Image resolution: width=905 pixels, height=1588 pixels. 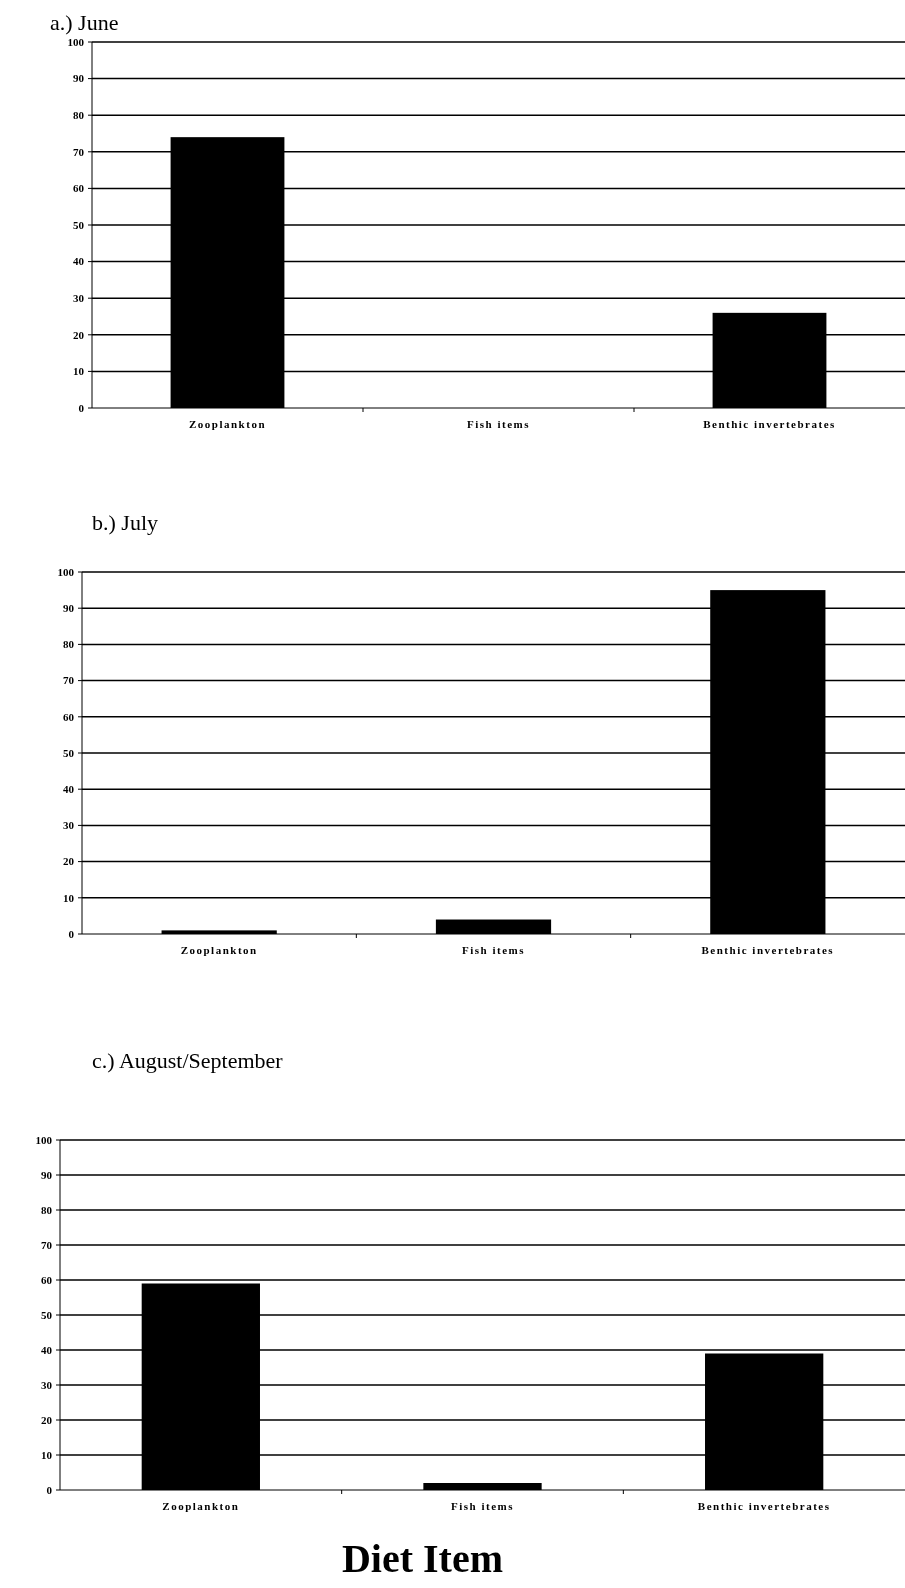 I want to click on chart-title: b.) July, so click(x=125, y=522).